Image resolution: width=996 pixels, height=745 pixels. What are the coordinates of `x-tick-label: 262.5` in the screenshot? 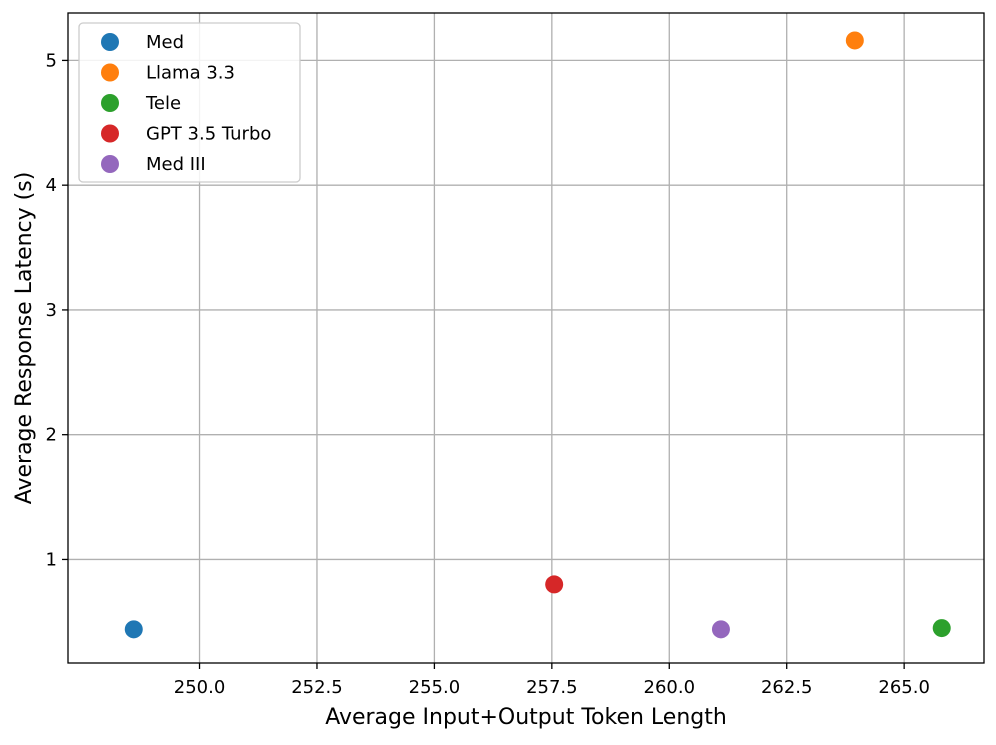 It's located at (787, 687).